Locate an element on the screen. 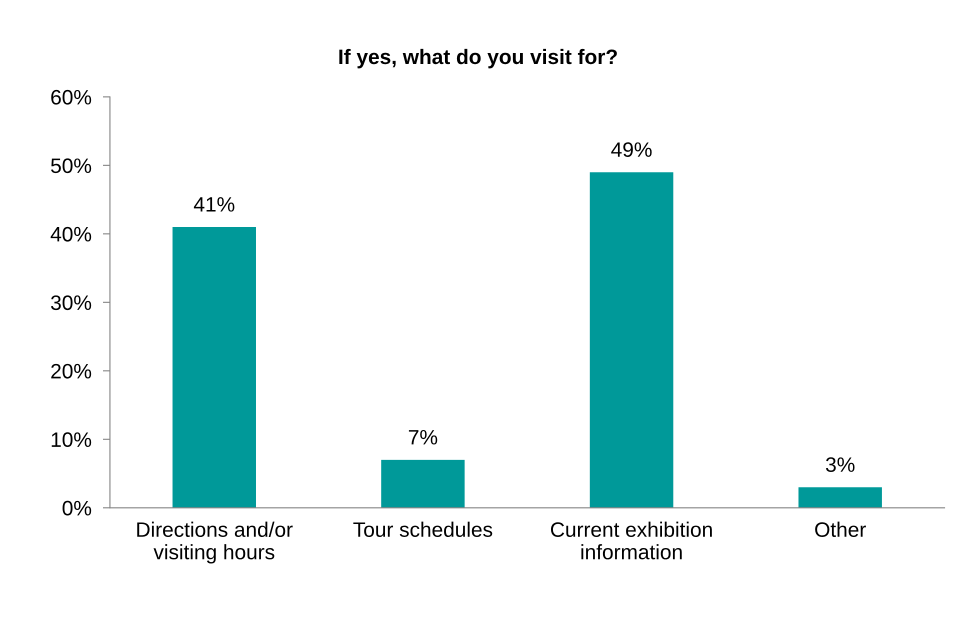  y-tick-label: 10% is located at coordinates (72, 440).